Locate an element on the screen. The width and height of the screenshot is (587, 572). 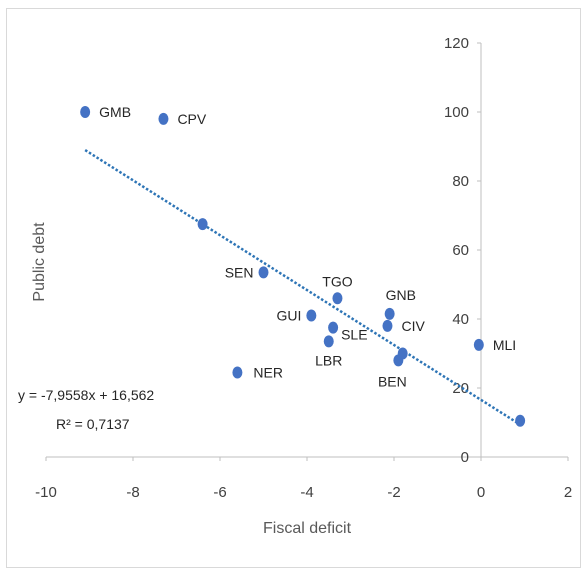
y-tick-label: 40 is located at coordinates (460, 319).